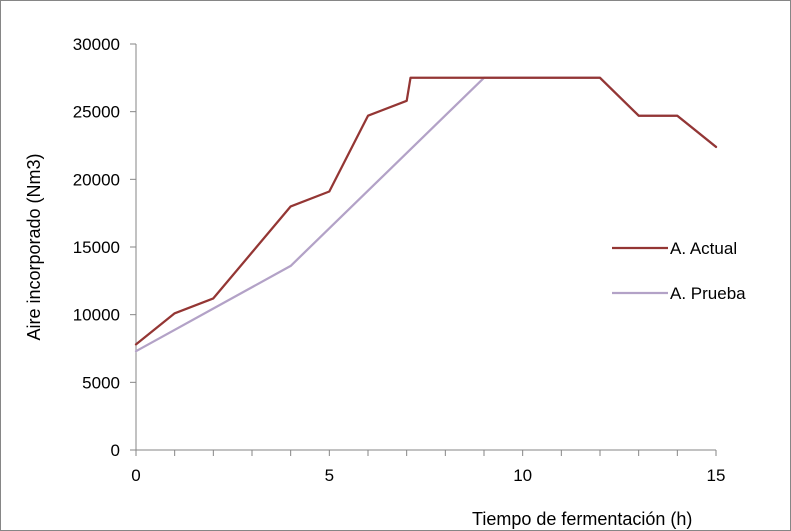 The width and height of the screenshot is (791, 531). I want to click on y-tick-label: 30000, so click(96, 44).